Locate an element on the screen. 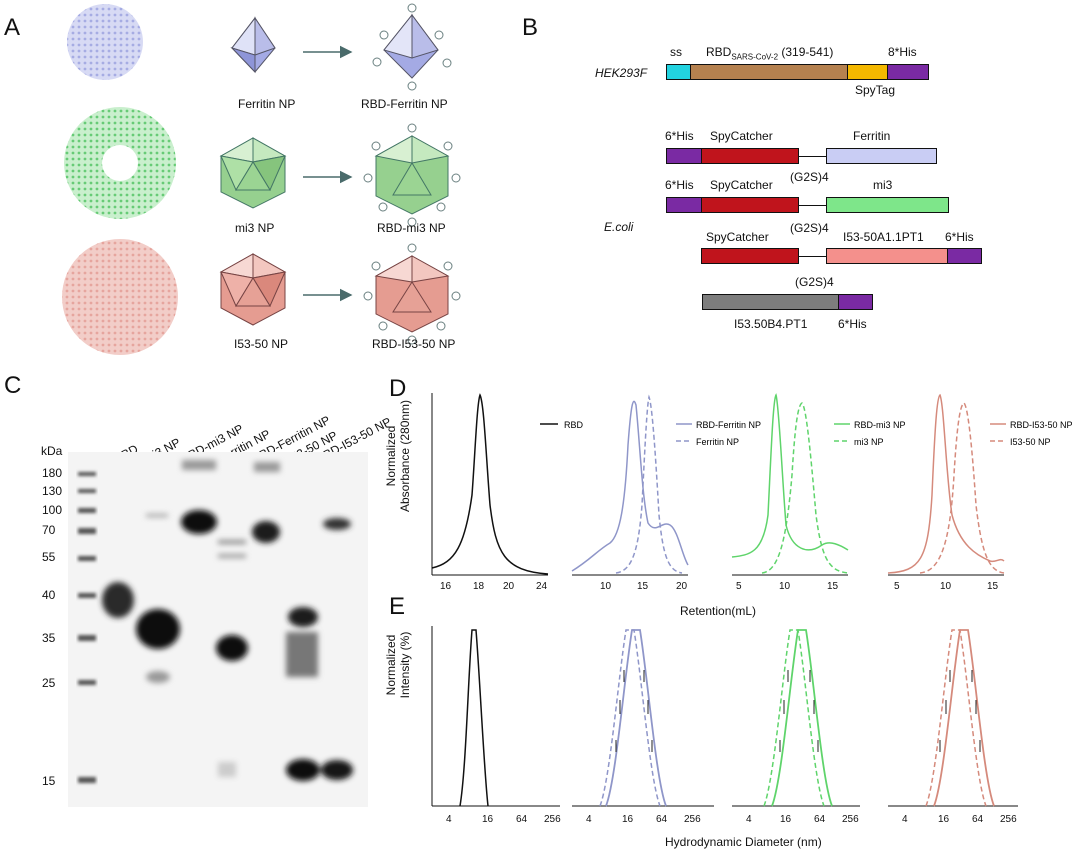  band-ferritin is located at coordinates (232, 648).